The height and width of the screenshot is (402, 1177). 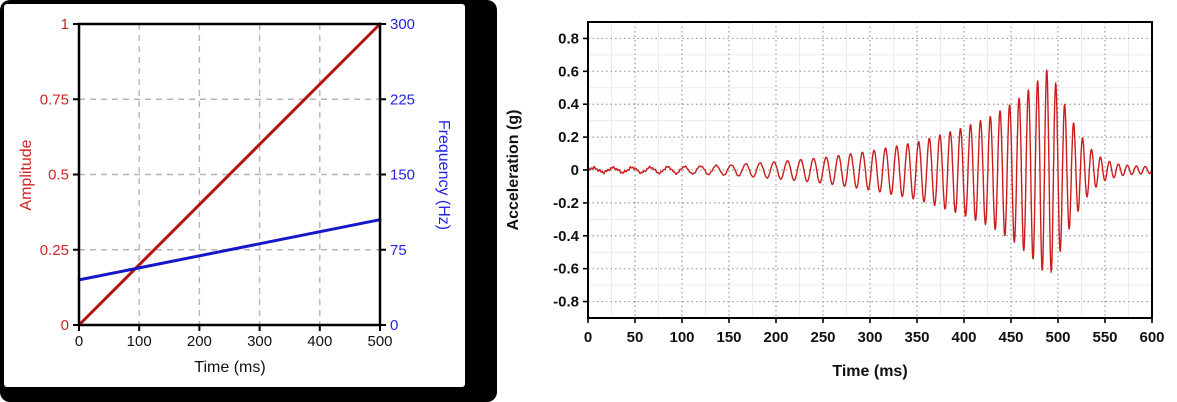 I want to click on left-x-tick-label: 400, so click(x=319, y=341).